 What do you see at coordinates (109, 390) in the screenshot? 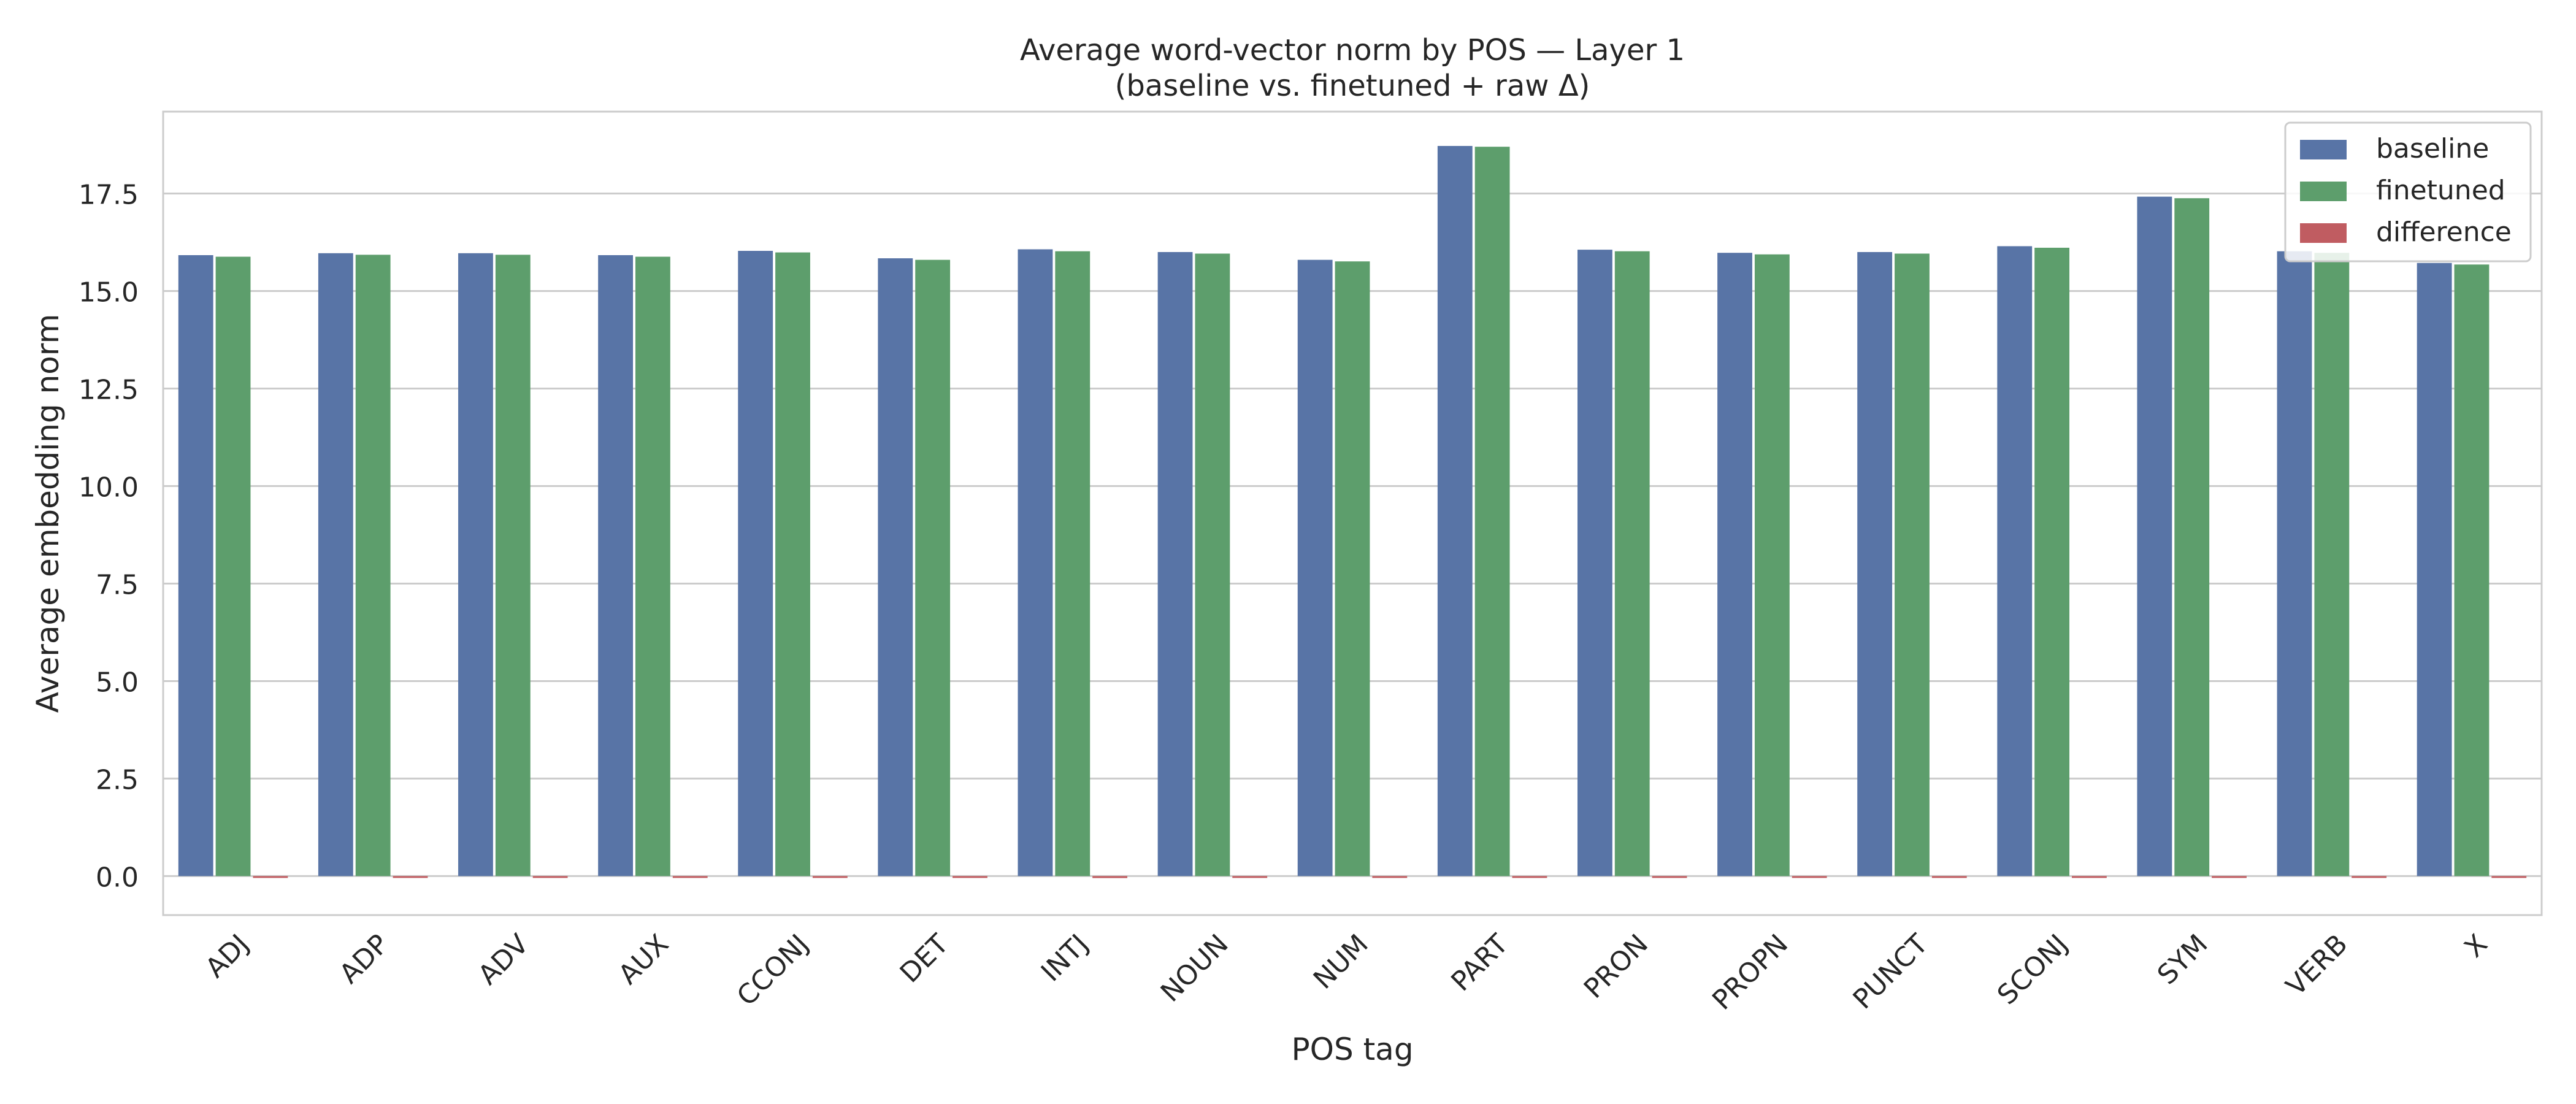
I see `y-tick-label: 12.5` at bounding box center [109, 390].